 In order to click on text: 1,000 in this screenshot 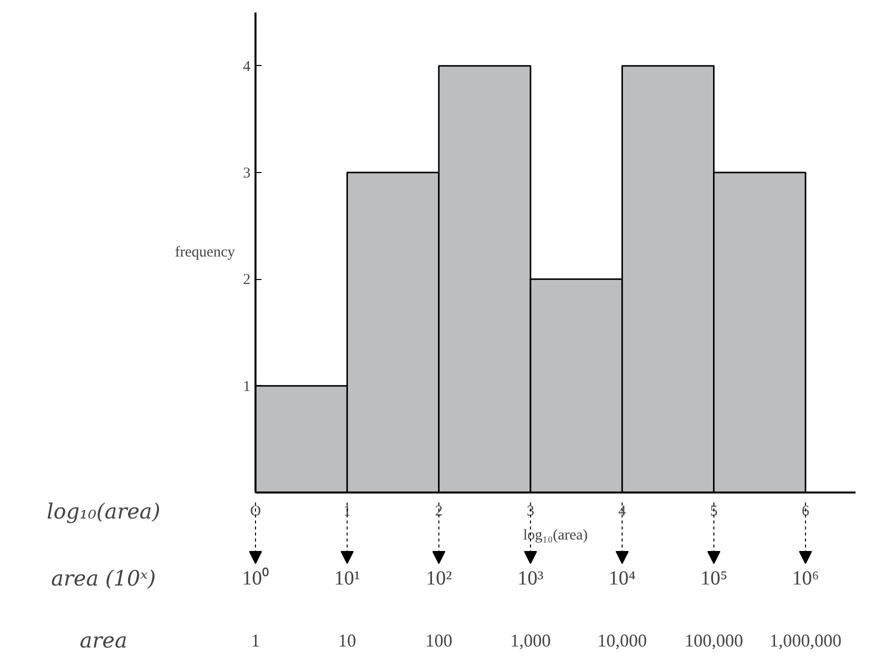, I will do `click(530, 640)`.